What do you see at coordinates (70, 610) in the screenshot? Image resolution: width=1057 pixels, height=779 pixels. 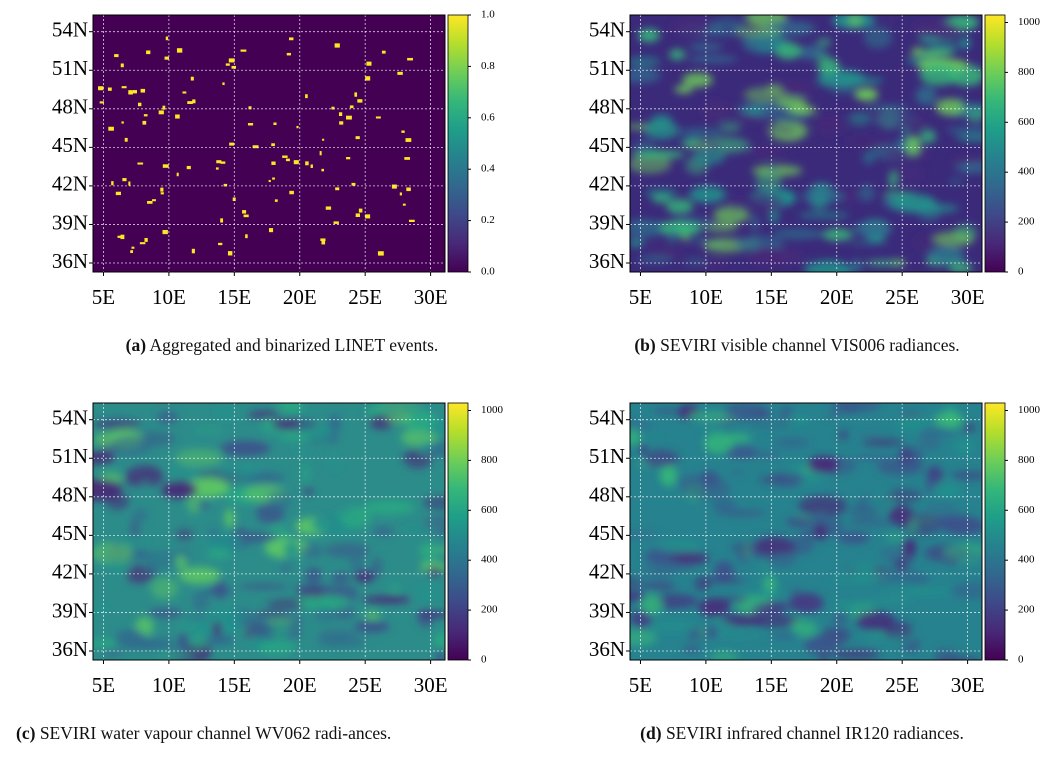 I see `y-tick-label: 39N` at bounding box center [70, 610].